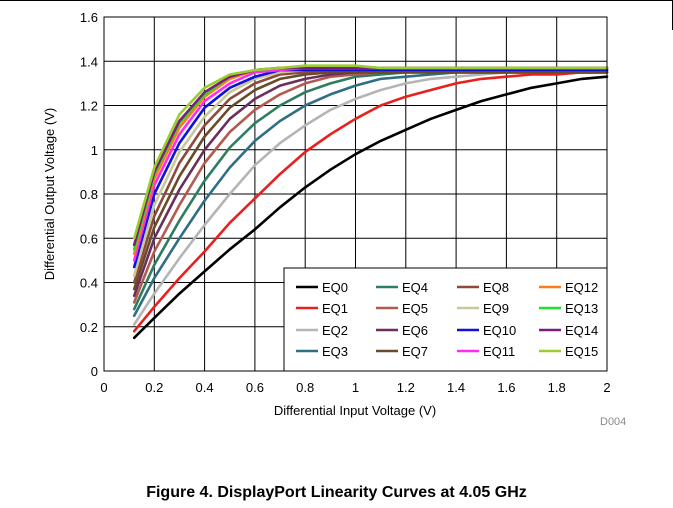 The width and height of the screenshot is (673, 508). I want to click on x-tick-label: 1.8, so click(557, 387).